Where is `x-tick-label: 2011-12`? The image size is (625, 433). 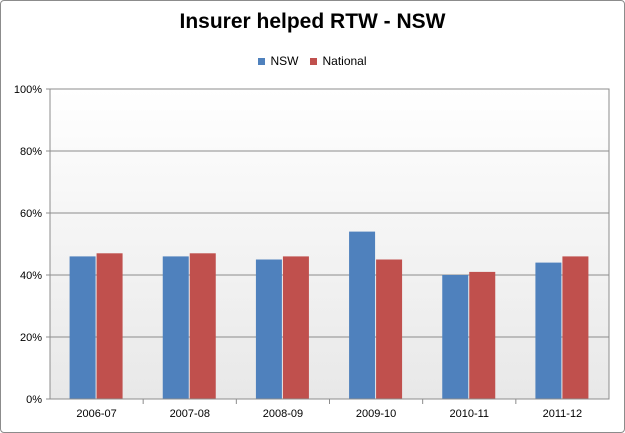
x-tick-label: 2011-12 is located at coordinates (563, 414).